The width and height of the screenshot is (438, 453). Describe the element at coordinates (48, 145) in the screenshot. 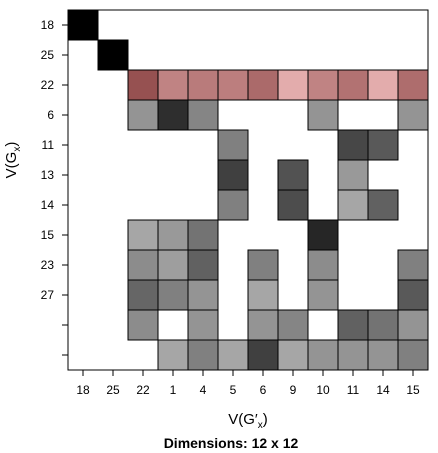

I see `y-tick-label: 11` at that location.